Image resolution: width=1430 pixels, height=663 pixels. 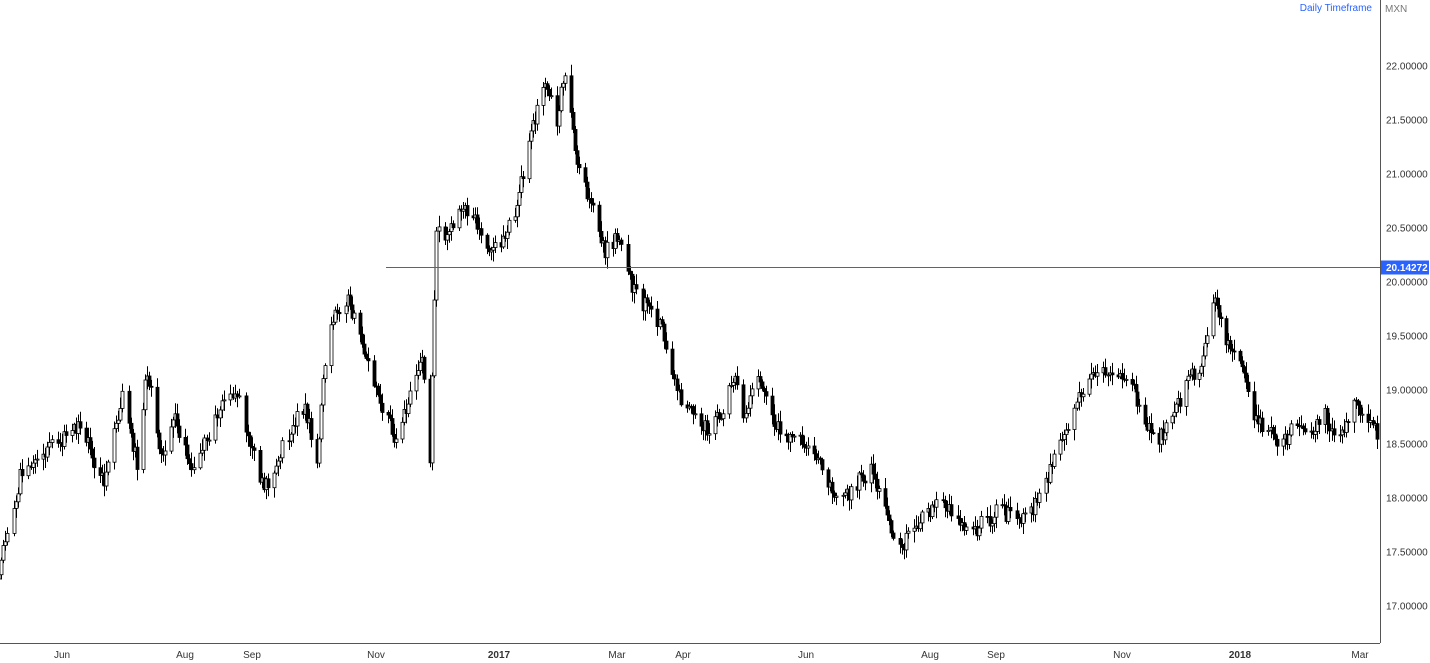 I want to click on x-tick-label: Aug, so click(x=185, y=655).